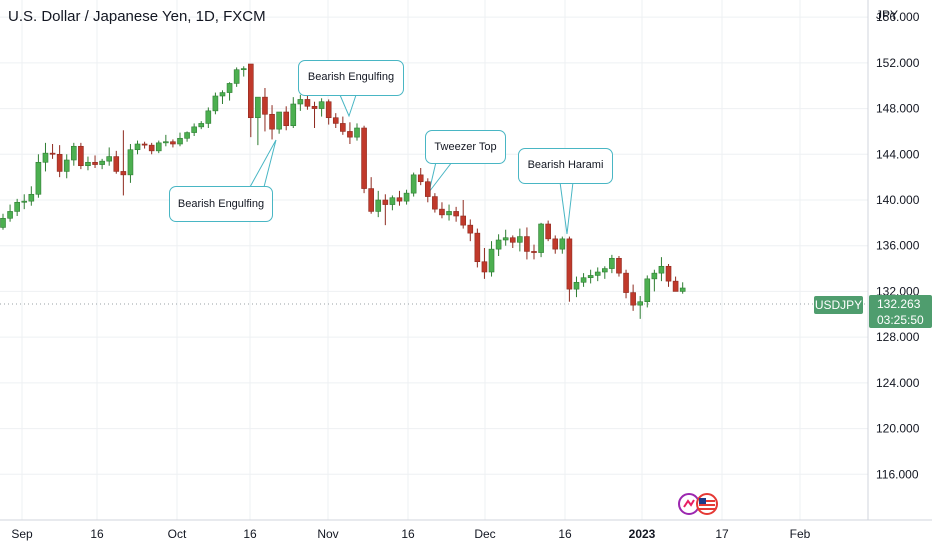 Image resolution: width=932 pixels, height=550 pixels. I want to click on time-tick-label: Feb, so click(800, 534).